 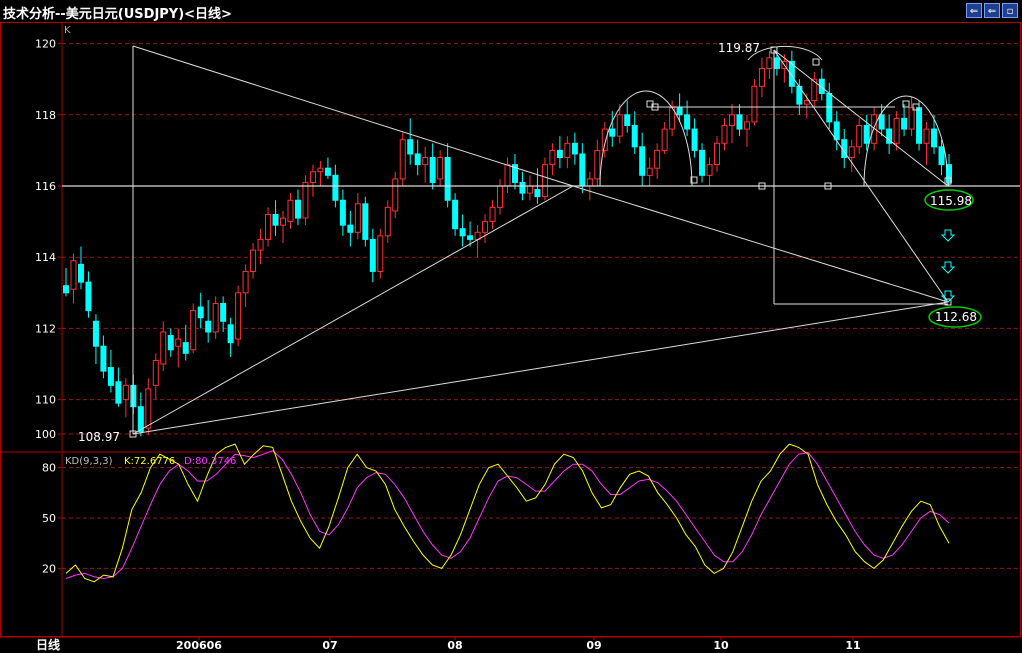 I want to click on neckline-projection, so click(x=861, y=118).